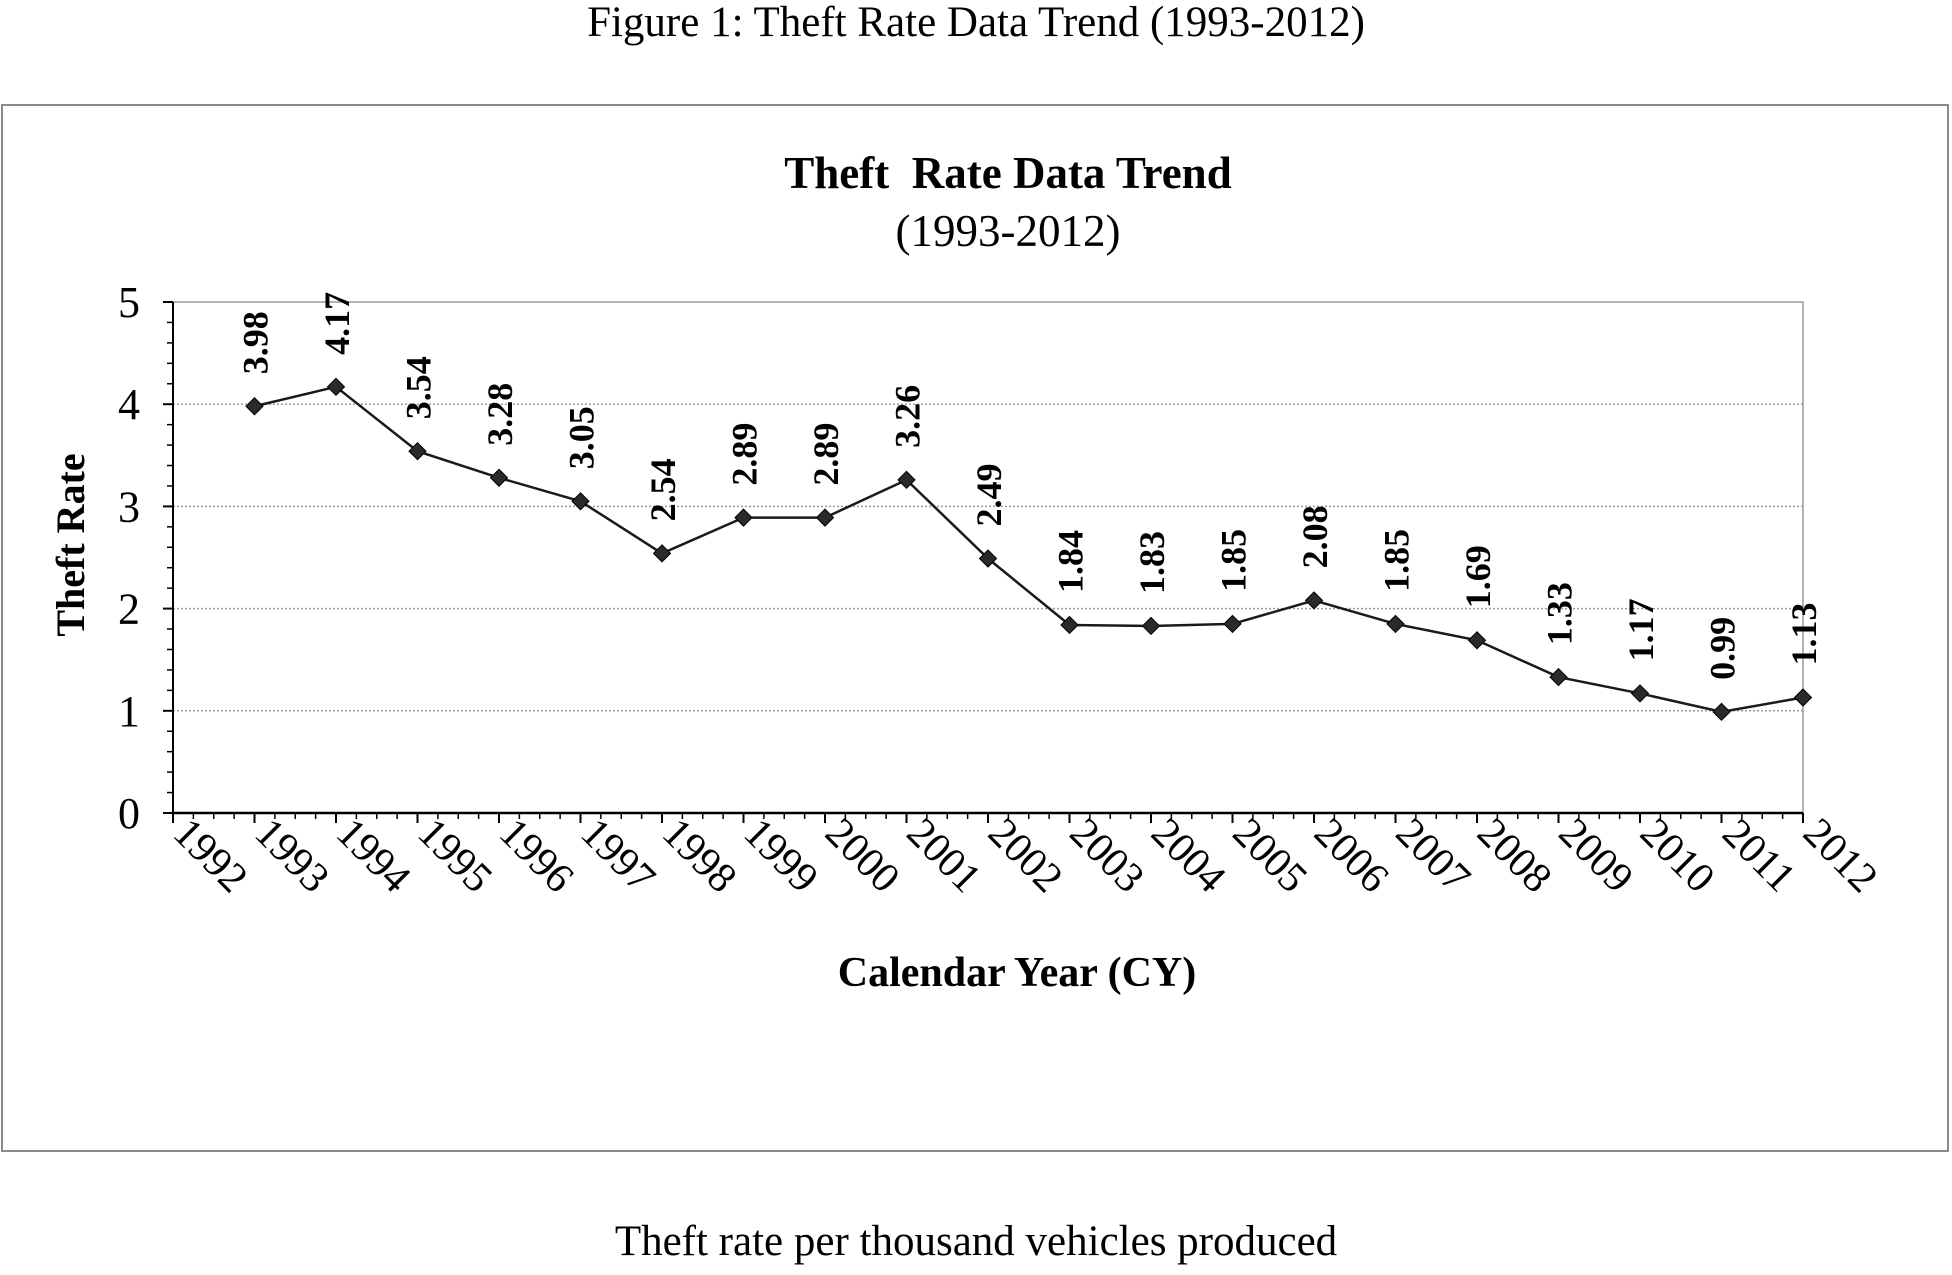 Image resolution: width=1952 pixels, height=1275 pixels. Describe the element at coordinates (1723, 648) in the screenshot. I see `data-label: 0.99` at that location.